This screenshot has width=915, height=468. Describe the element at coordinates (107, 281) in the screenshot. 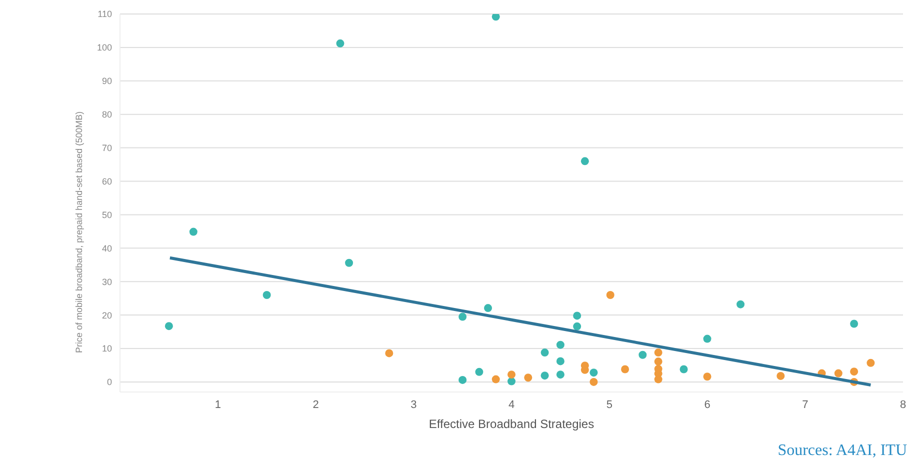

I see `y-tick-label: 30` at that location.